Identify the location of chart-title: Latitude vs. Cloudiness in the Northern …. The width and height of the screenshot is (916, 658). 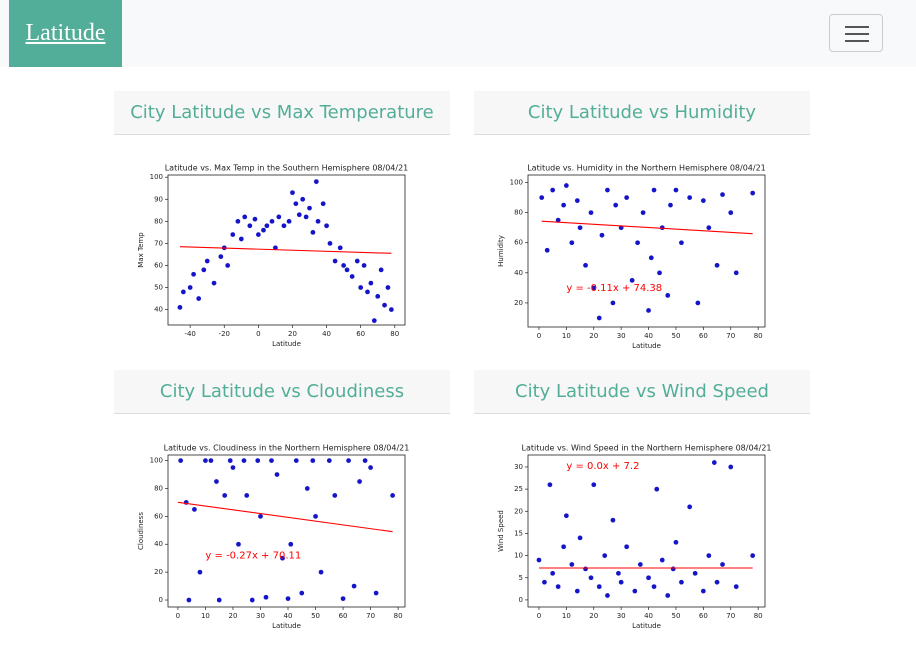
(287, 448).